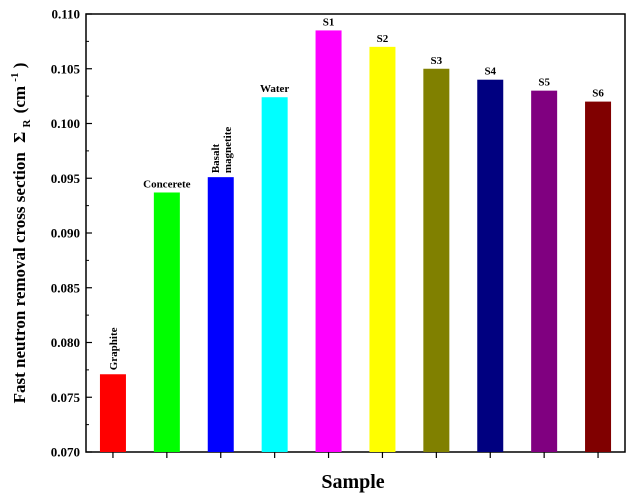 The height and width of the screenshot is (497, 632). I want to click on y-tick-label: 0.110, so click(65, 14).